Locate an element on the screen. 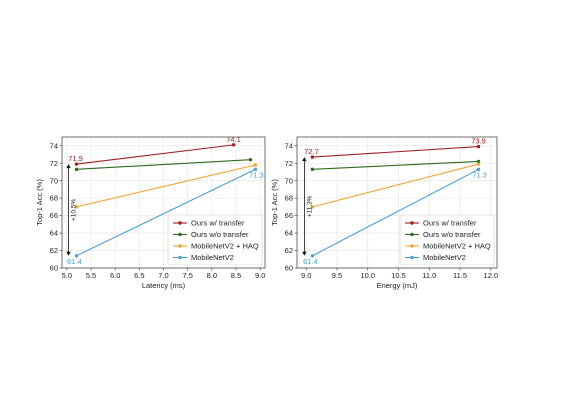  x-tick-label: 7.0 is located at coordinates (163, 275).